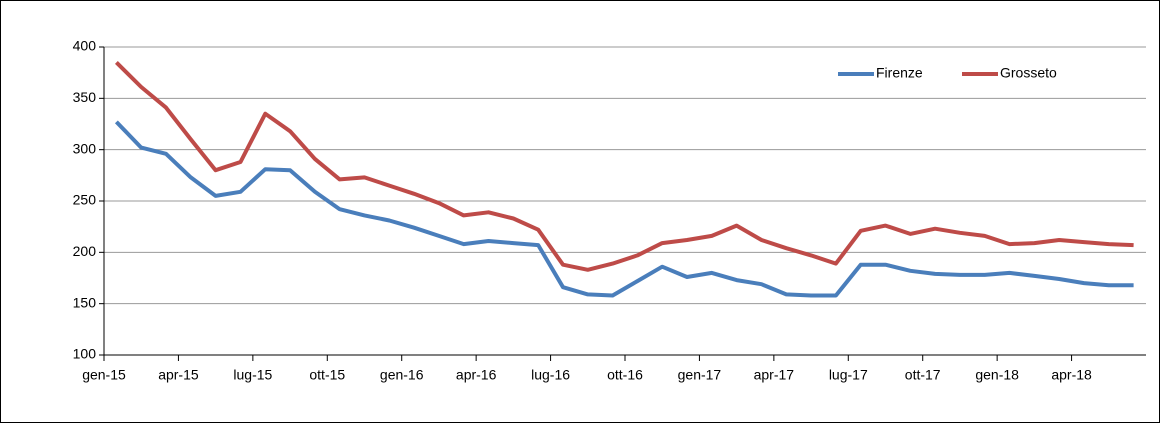 This screenshot has height=428, width=1160. I want to click on x-tick-label: gen-15, so click(104, 375).